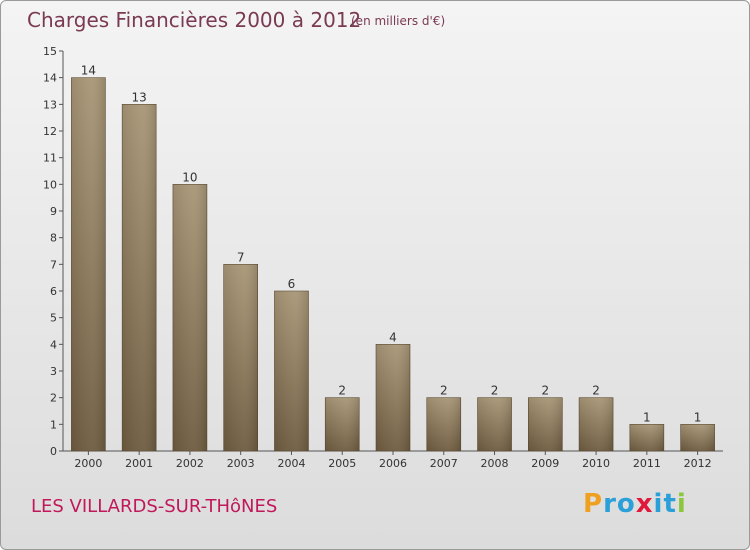 Image resolution: width=750 pixels, height=550 pixels. What do you see at coordinates (596, 463) in the screenshot?
I see `x-tick-label: 2010` at bounding box center [596, 463].